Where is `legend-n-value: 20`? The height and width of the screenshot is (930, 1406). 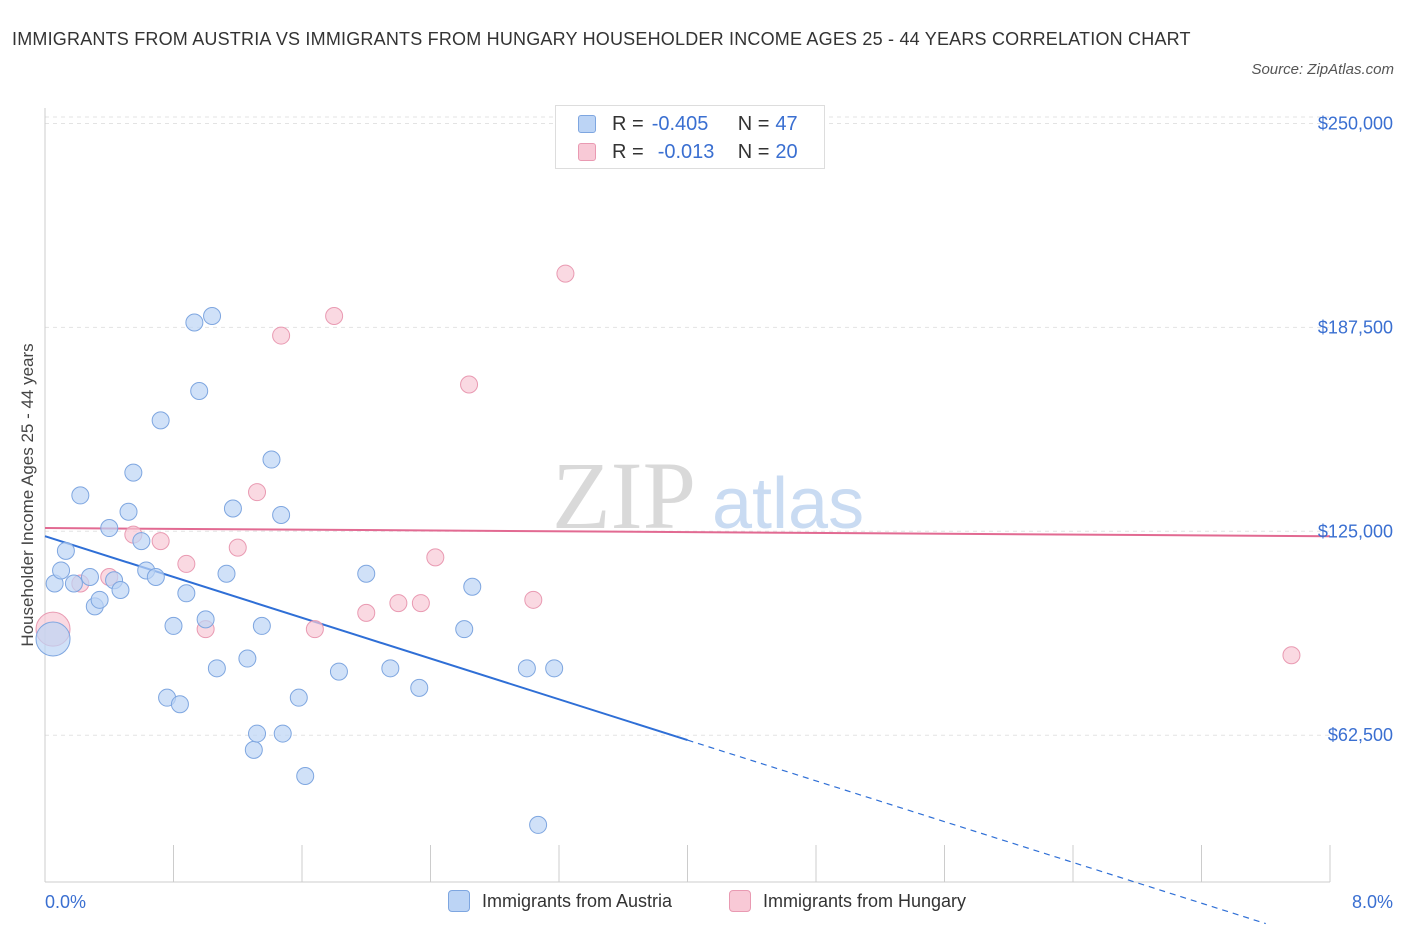
legend-n-value: 20 is located at coordinates (786, 151).